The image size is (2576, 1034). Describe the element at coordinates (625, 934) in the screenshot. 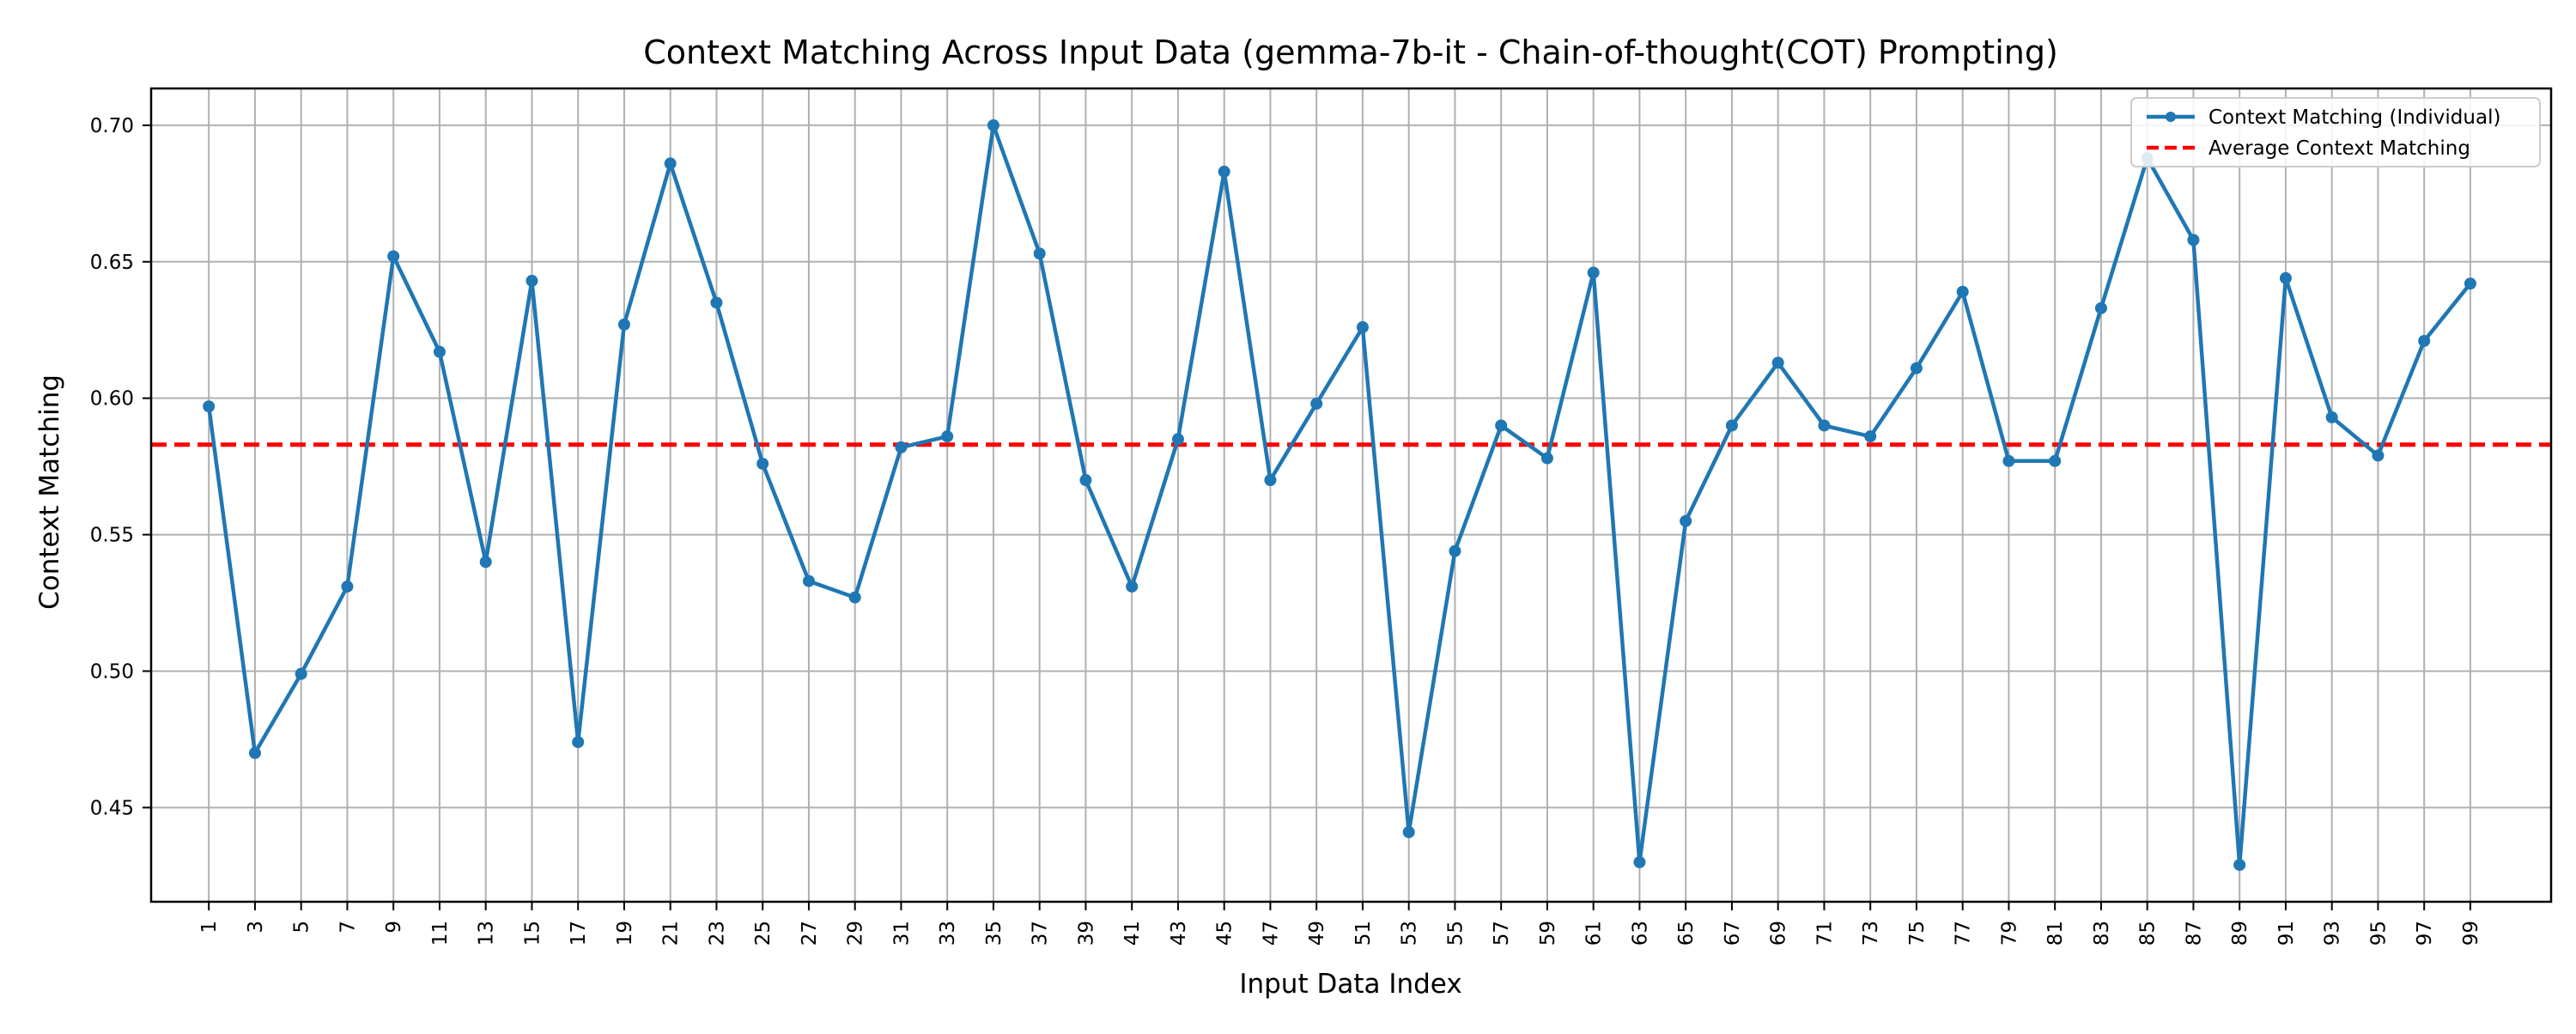

I see `x-tick-label: 19` at that location.